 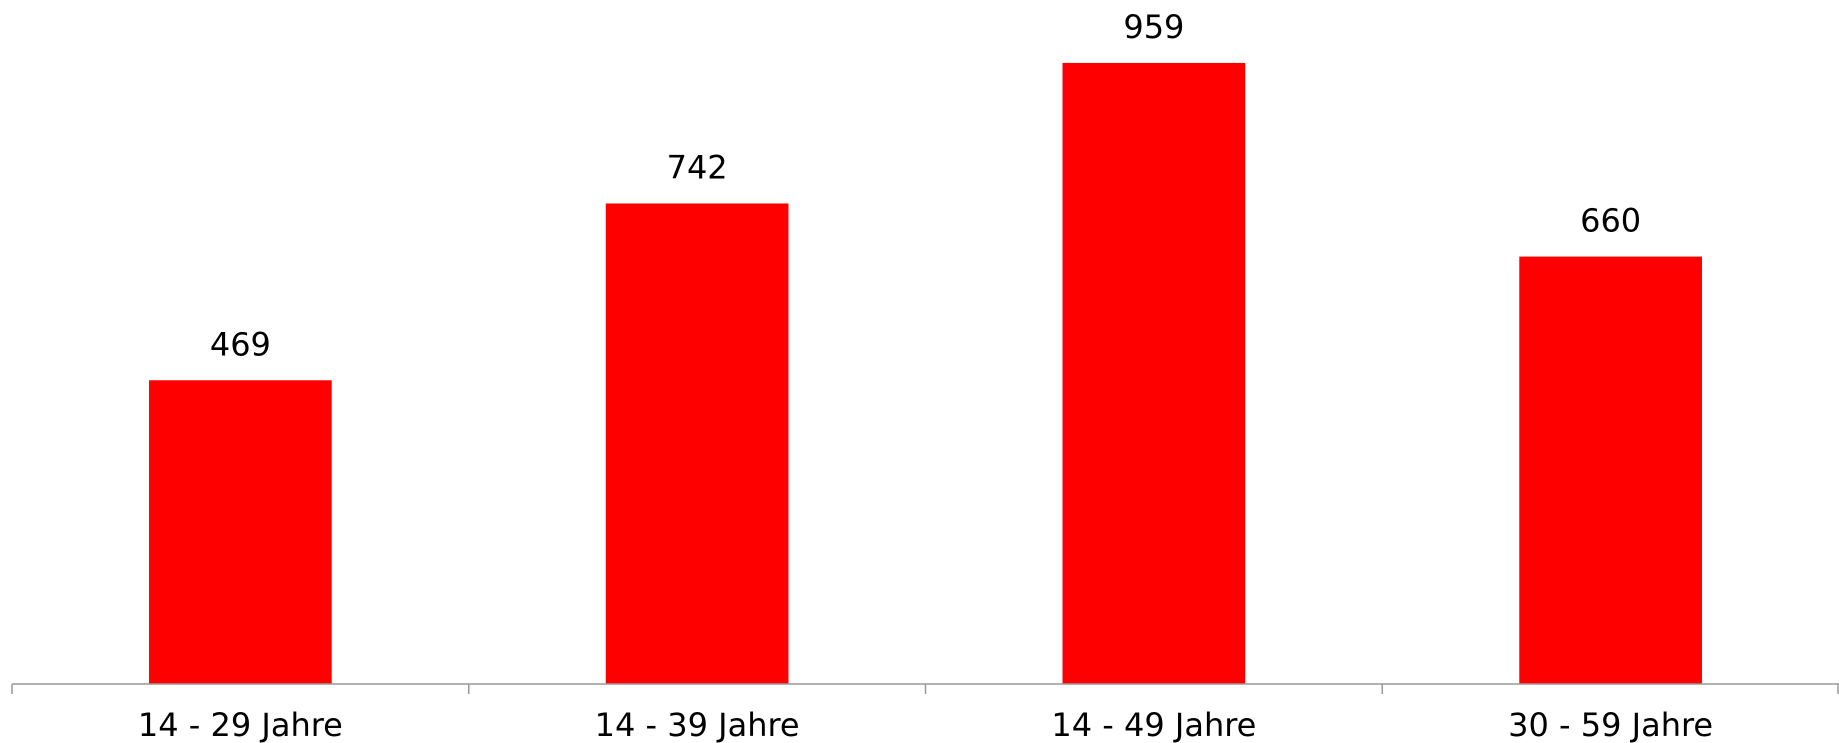 What do you see at coordinates (1153, 724) in the screenshot?
I see `x-tick-label: 14 - 49 Jahre` at bounding box center [1153, 724].